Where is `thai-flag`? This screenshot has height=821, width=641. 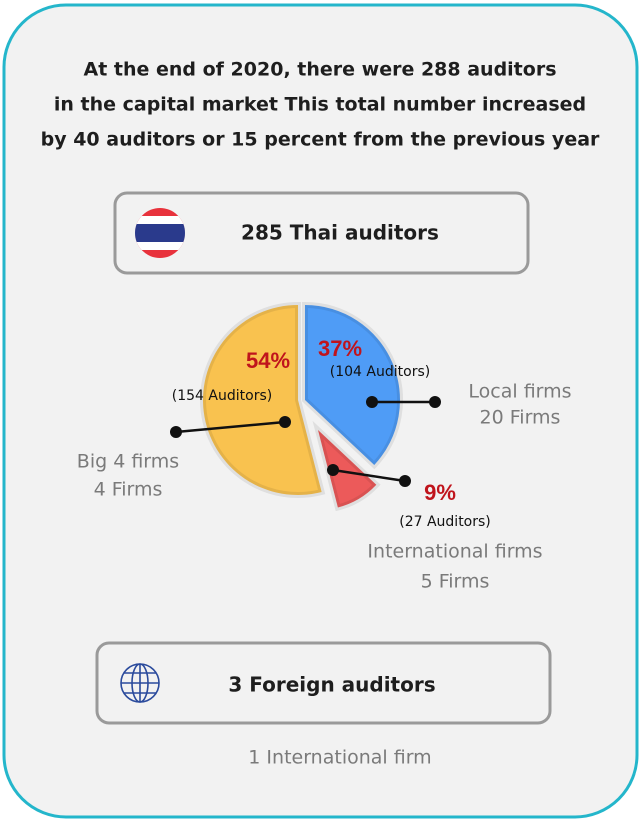
thai-flag is located at coordinates (160, 233).